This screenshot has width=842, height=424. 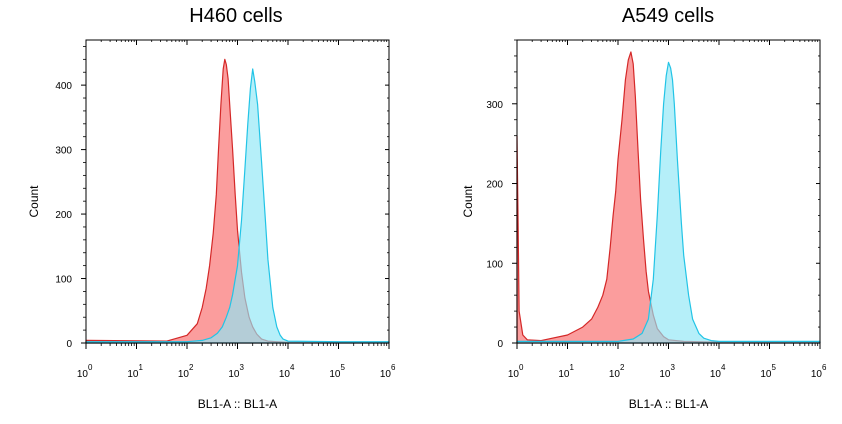 What do you see at coordinates (63, 86) in the screenshot?
I see `y-tick-label: 400` at bounding box center [63, 86].